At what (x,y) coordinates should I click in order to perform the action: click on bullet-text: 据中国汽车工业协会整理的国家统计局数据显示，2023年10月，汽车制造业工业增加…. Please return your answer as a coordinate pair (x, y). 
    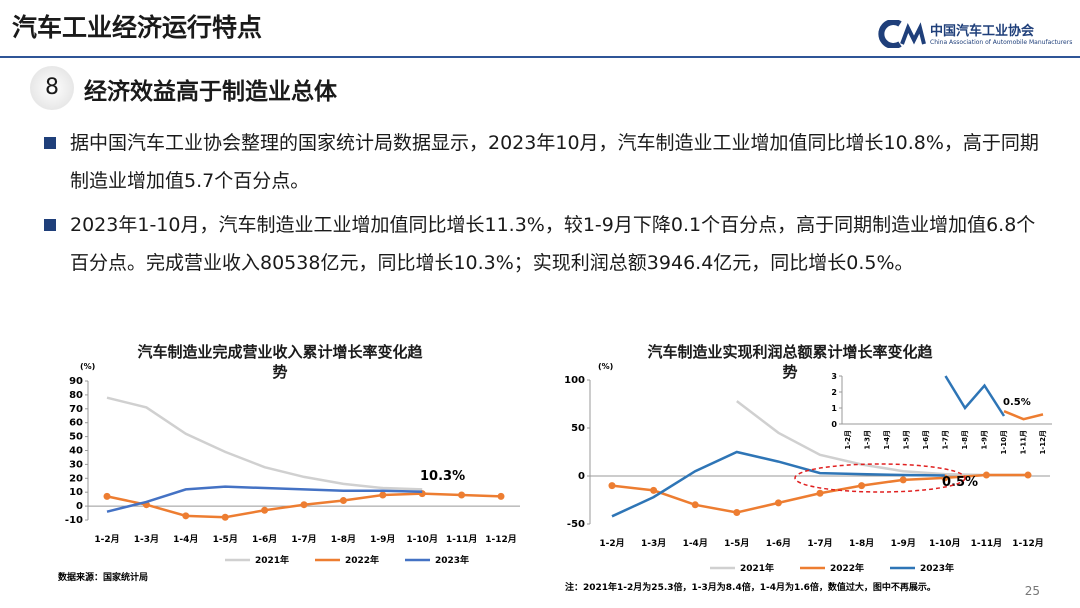
    Looking at the image, I should click on (554, 162).